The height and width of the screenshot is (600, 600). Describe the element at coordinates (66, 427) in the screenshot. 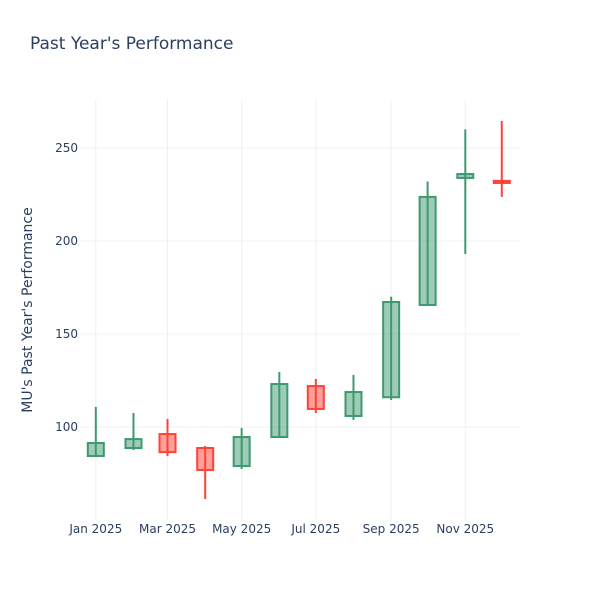

I see `y-tick-label: 100` at that location.